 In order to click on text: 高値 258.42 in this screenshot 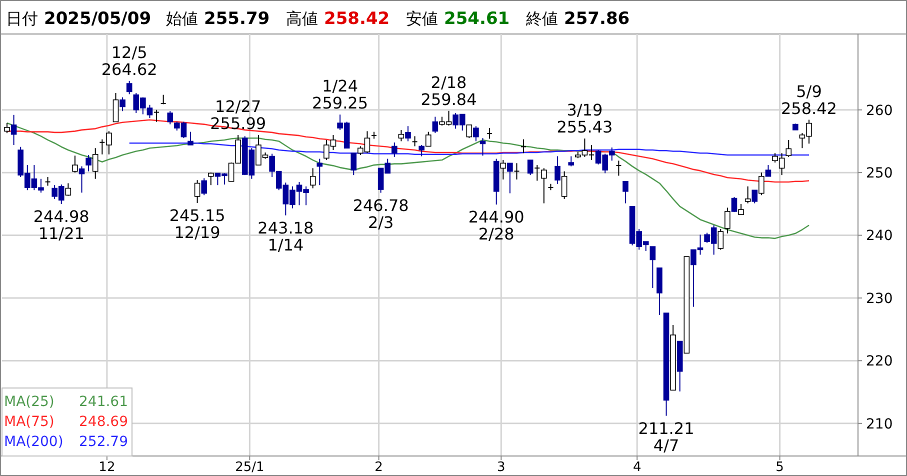, I will do `click(338, 19)`.